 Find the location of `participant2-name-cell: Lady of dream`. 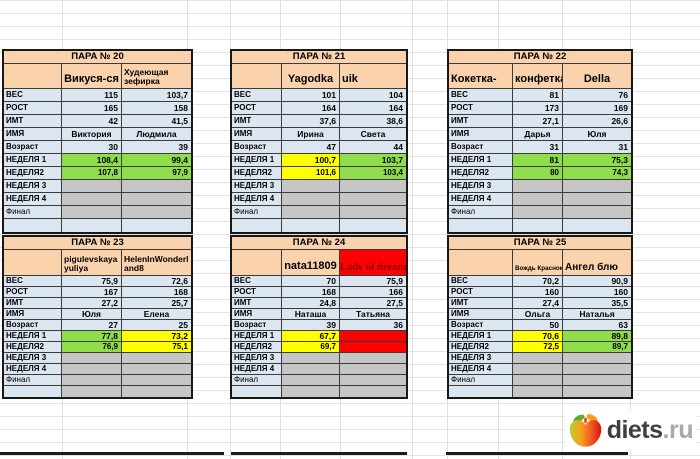

participant2-name-cell: Lady of dream is located at coordinates (373, 263).